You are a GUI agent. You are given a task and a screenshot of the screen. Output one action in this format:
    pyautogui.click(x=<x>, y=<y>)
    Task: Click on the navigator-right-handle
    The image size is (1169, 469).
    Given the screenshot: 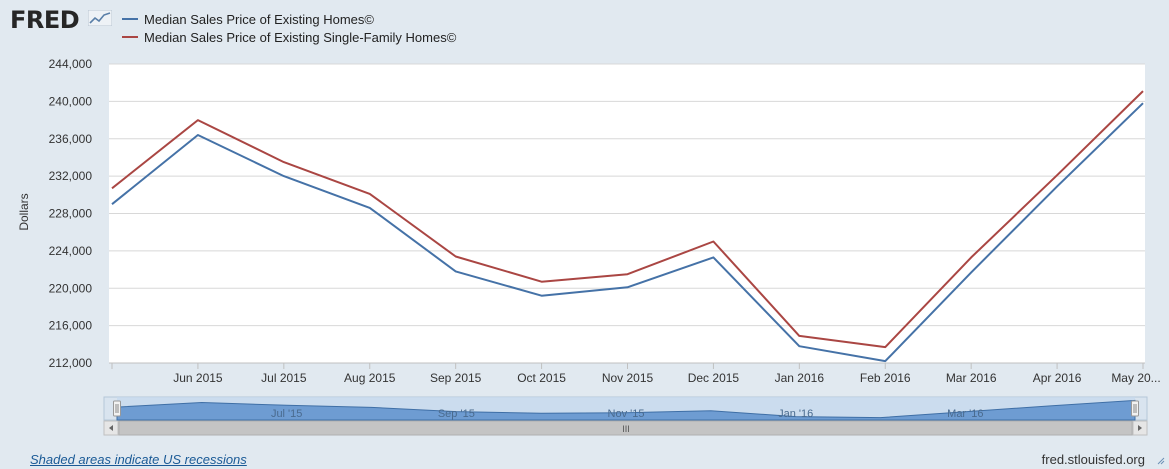 What is the action you would take?
    pyautogui.click(x=1135, y=408)
    